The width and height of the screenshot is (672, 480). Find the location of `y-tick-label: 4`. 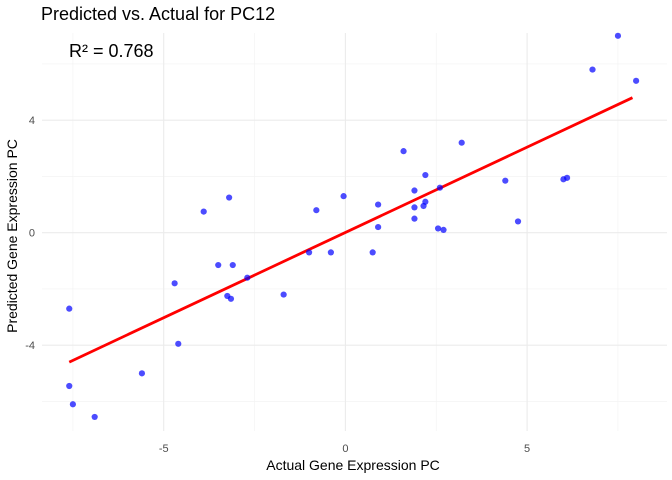

y-tick-label: 4 is located at coordinates (32, 121).